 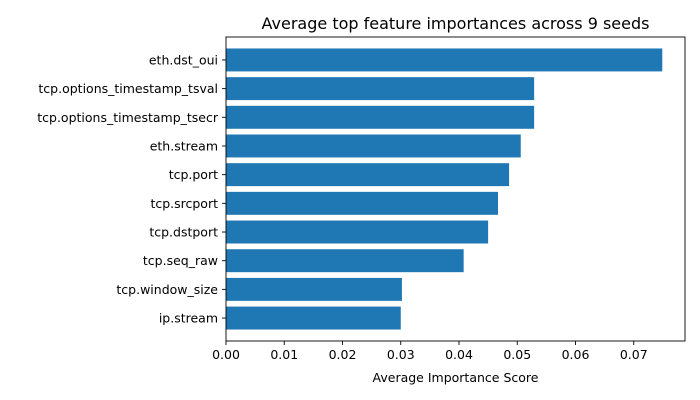 What do you see at coordinates (634, 354) in the screenshot?
I see `x-tick-label: 0.07` at bounding box center [634, 354].